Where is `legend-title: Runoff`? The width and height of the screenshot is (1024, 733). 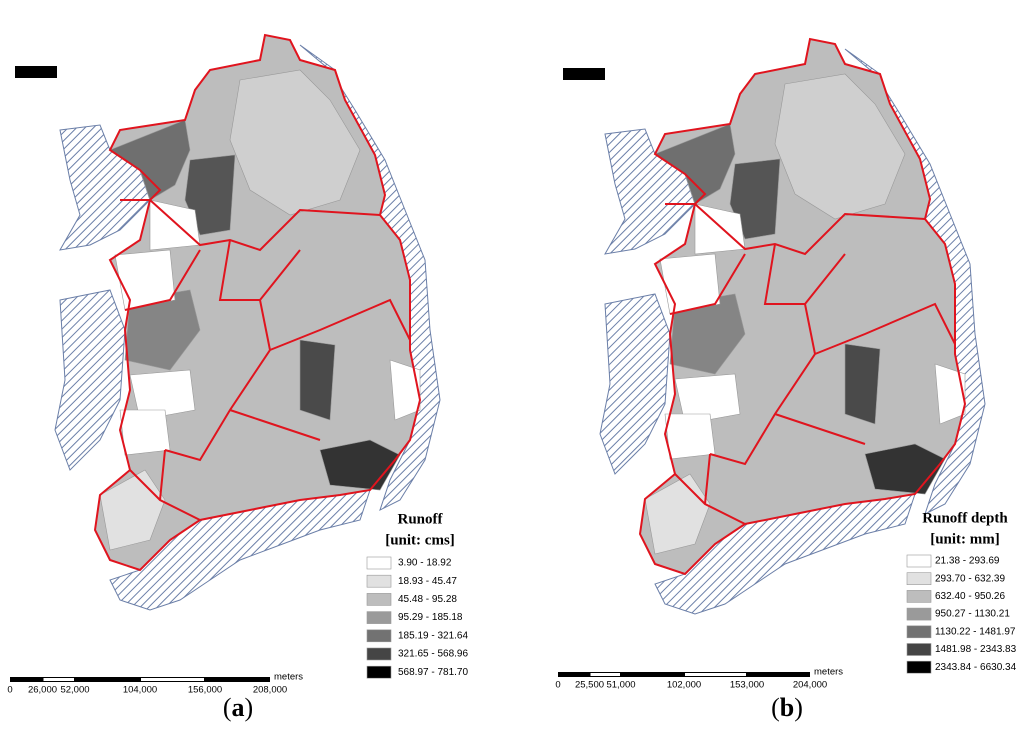 legend-title: Runoff is located at coordinates (420, 519).